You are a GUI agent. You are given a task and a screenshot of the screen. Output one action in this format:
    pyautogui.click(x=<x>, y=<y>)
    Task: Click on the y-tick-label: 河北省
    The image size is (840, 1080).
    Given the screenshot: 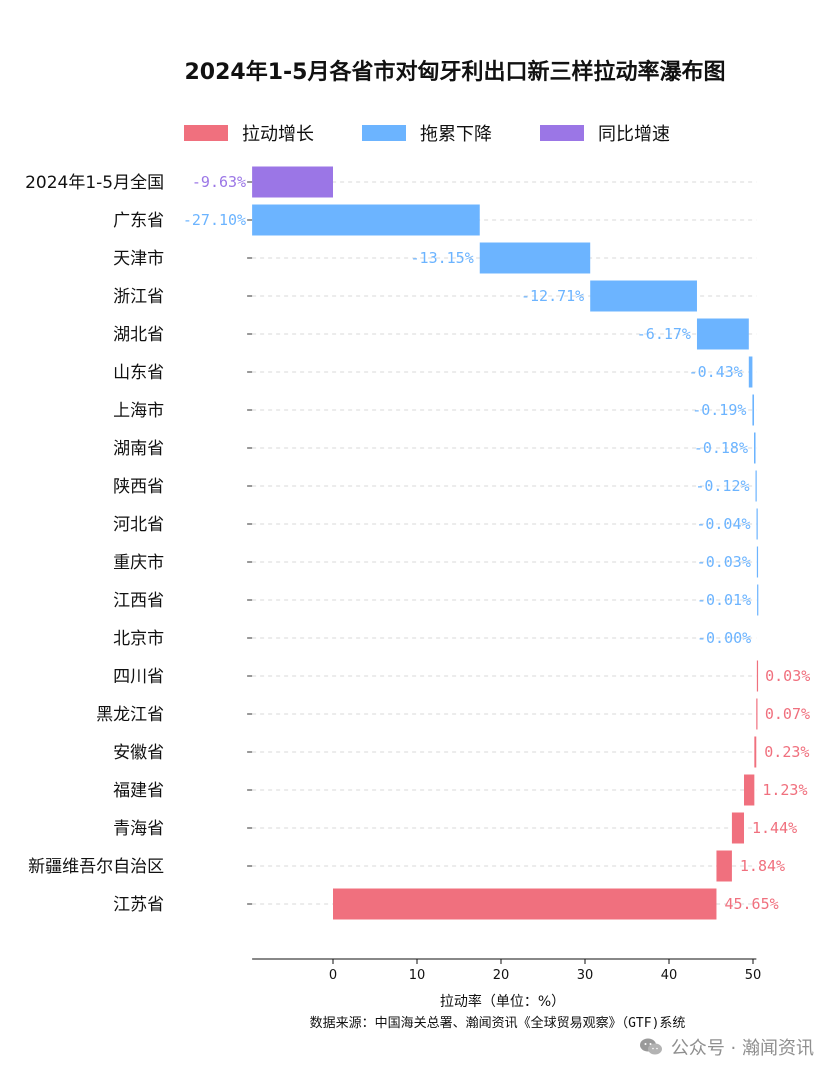 What is the action you would take?
    pyautogui.click(x=138, y=525)
    